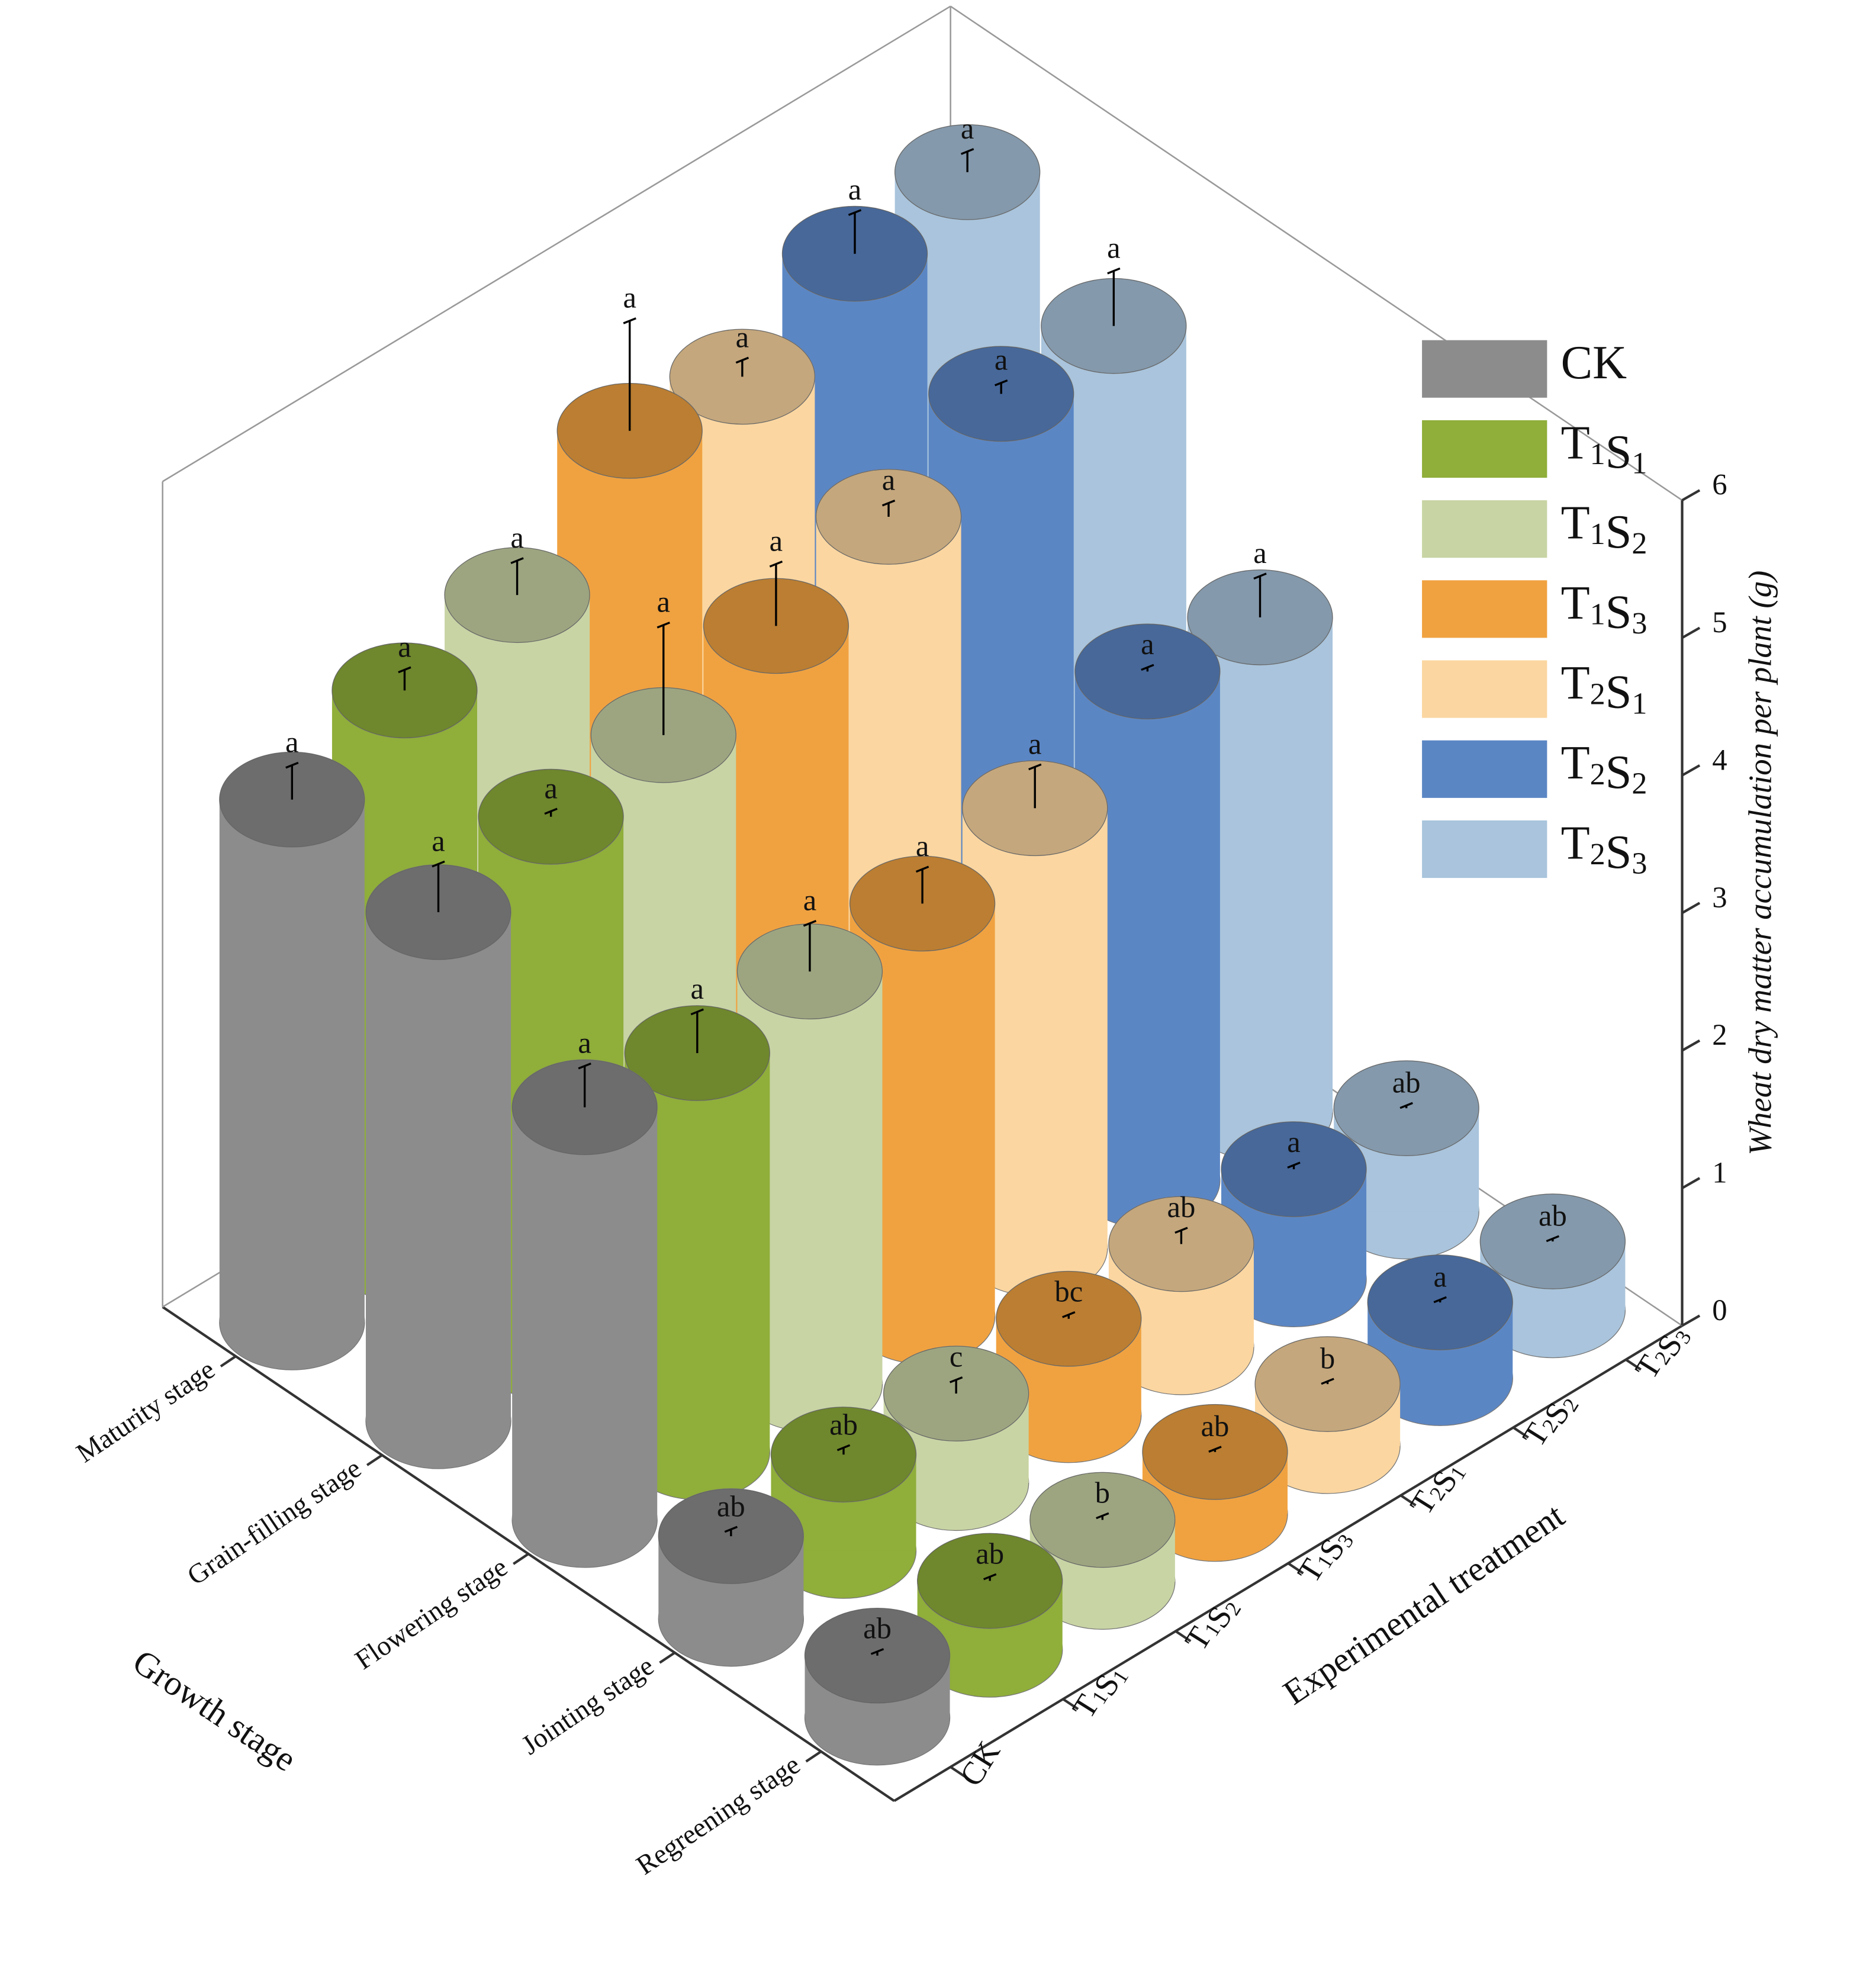  What do you see at coordinates (1604, 688) in the screenshot?
I see `legend-label: T2S1` at bounding box center [1604, 688].